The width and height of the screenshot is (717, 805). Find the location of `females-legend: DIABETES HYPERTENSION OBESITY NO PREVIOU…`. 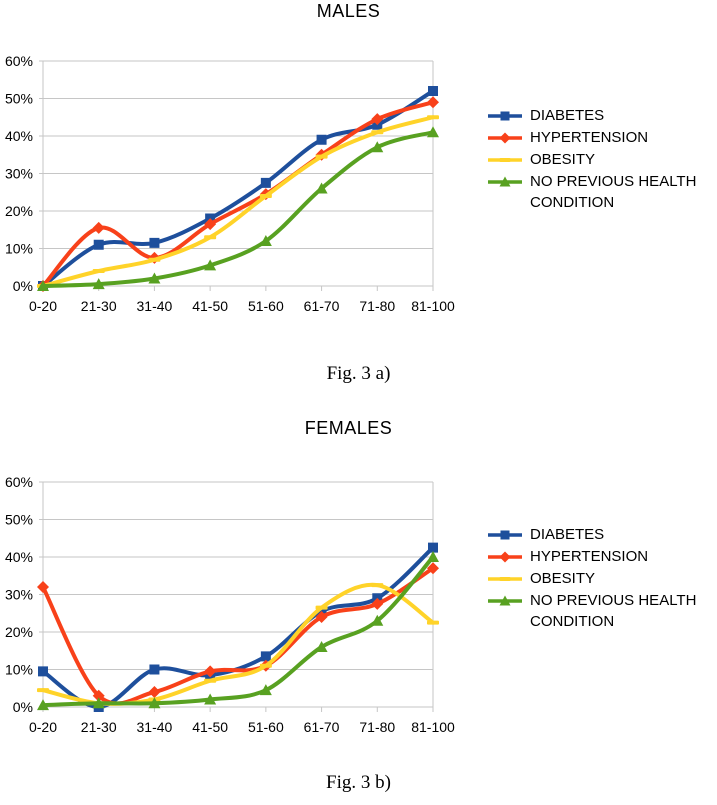

females-legend: DIABETES HYPERTENSION OBESITY NO PREVIOU… is located at coordinates (600, 578).